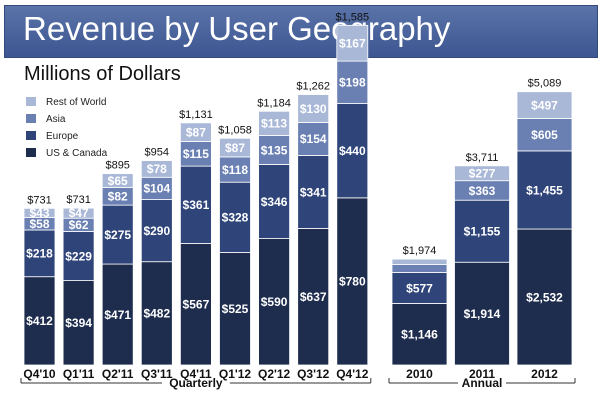 This screenshot has height=401, width=600. Describe the element at coordinates (301, 31) in the screenshot. I see `title-bar: Revenue by User Geography` at that location.